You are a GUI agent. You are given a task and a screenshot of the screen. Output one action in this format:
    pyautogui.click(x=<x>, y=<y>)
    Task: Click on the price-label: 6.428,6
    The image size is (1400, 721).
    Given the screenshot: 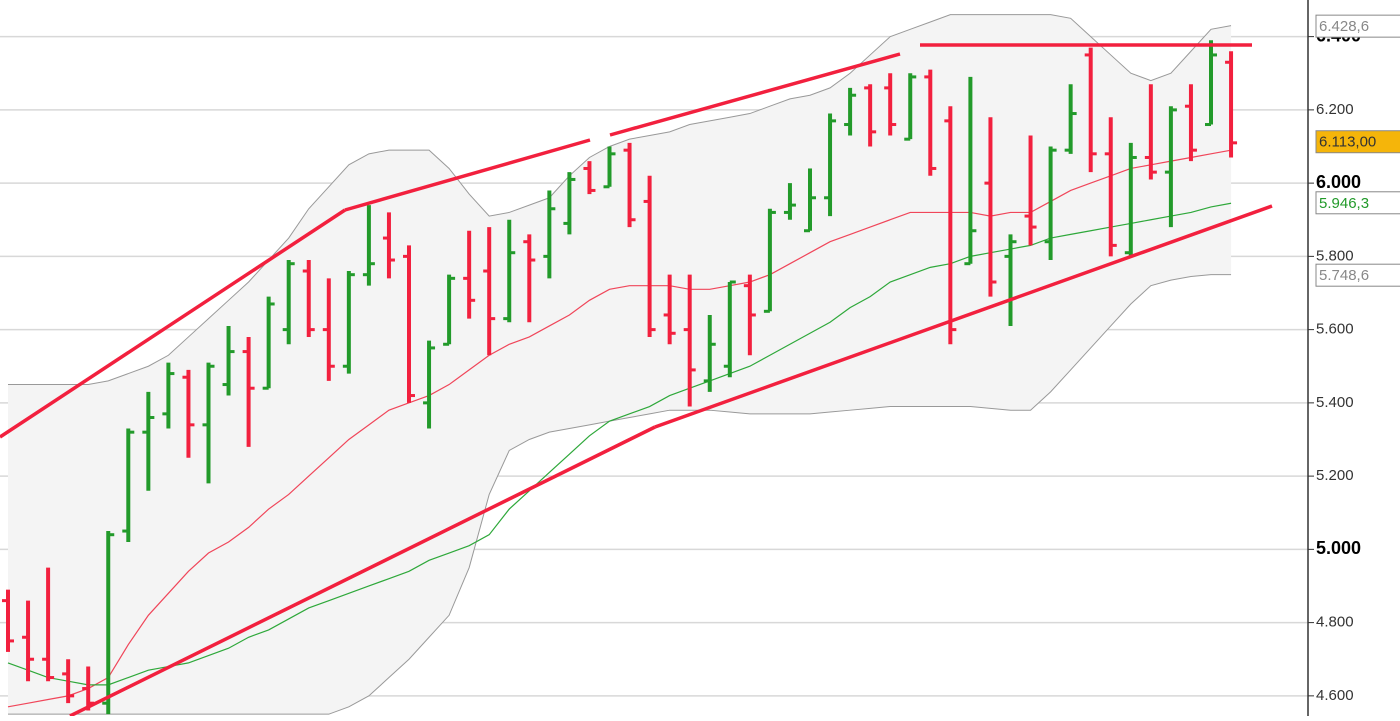 What is the action you would take?
    pyautogui.click(x=1344, y=26)
    